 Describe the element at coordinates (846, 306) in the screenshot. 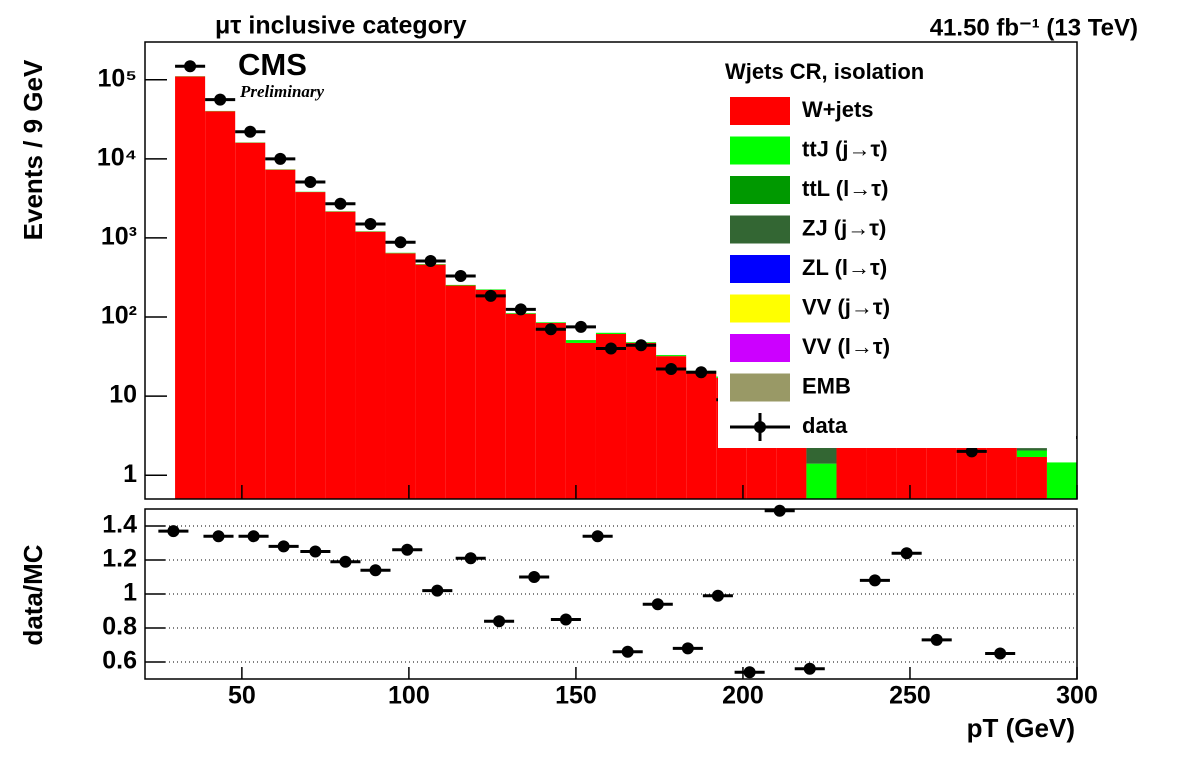

I see `legend-label: VV (j→τ)` at that location.